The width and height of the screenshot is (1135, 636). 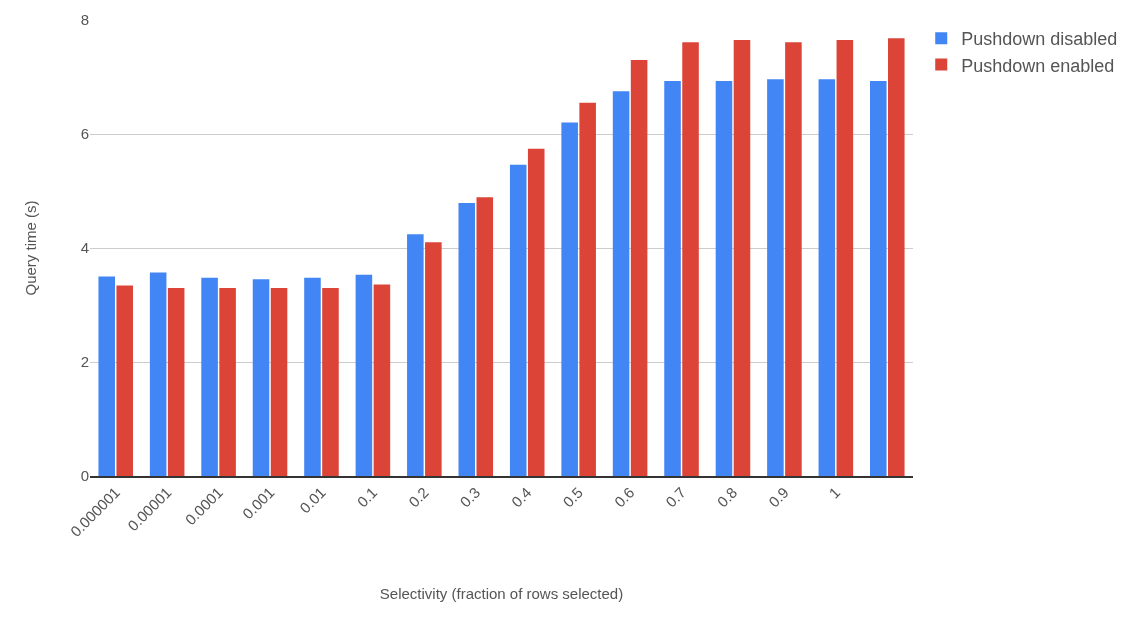 What do you see at coordinates (1039, 39) in the screenshot?
I see `legend-label: Pushdown disabled` at bounding box center [1039, 39].